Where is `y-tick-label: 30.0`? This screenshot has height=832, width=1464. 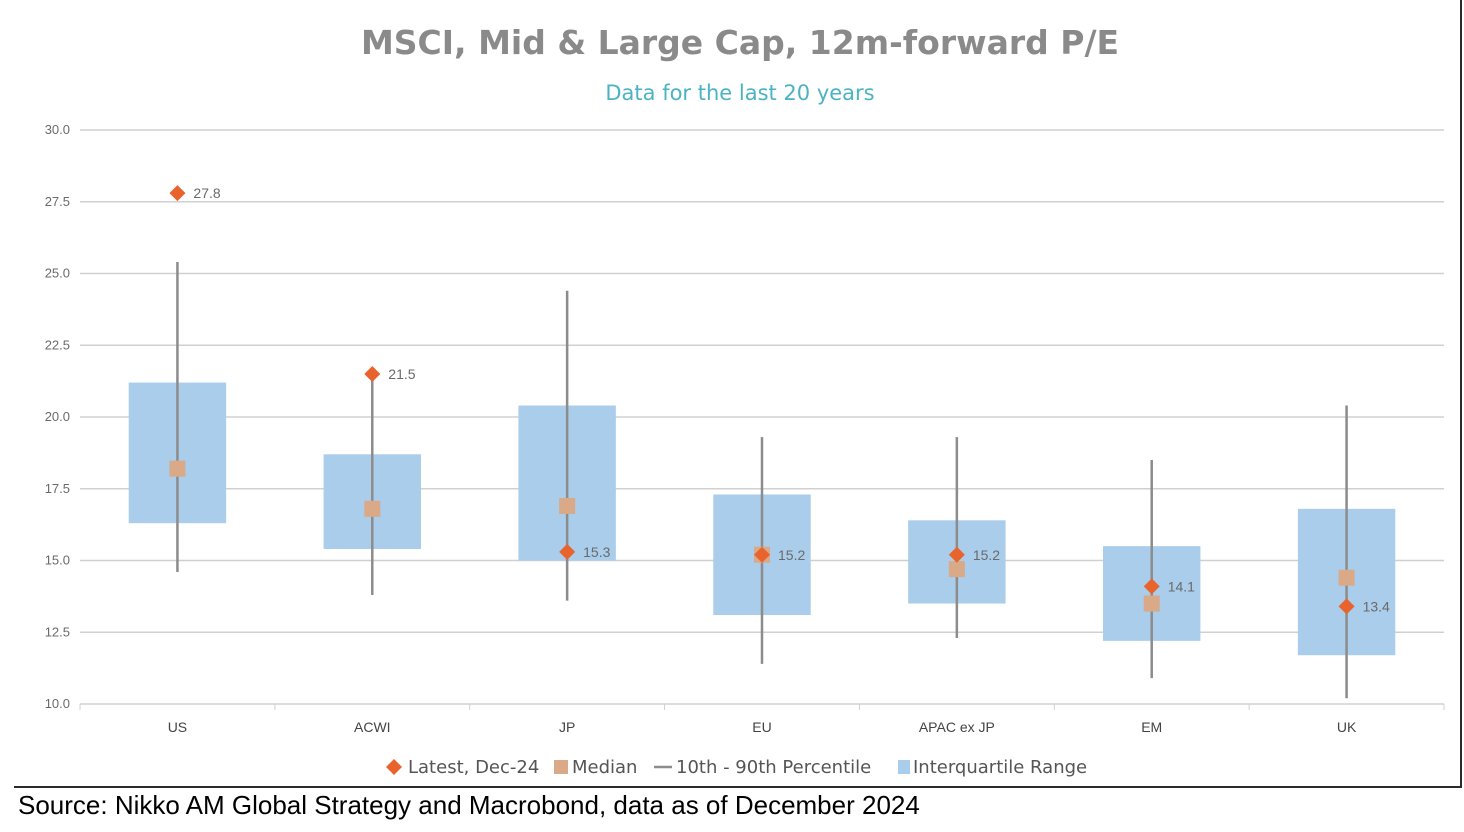 y-tick-label: 30.0 is located at coordinates (57, 129).